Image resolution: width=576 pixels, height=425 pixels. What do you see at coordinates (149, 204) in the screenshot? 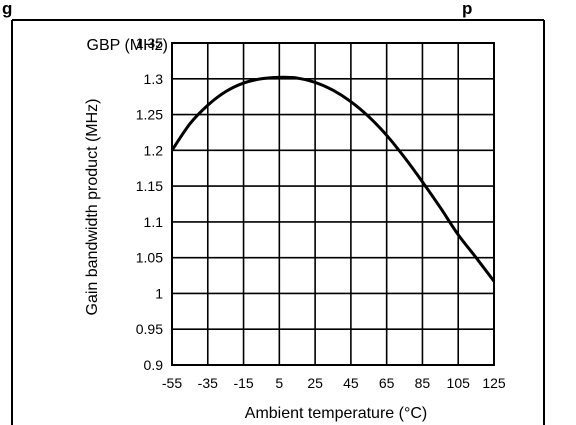
I see `y-tick-labels: 0.9 0.95 1 1.05 1.1 1.15 1.2 1.25 1.3 1.35` at bounding box center [149, 204].